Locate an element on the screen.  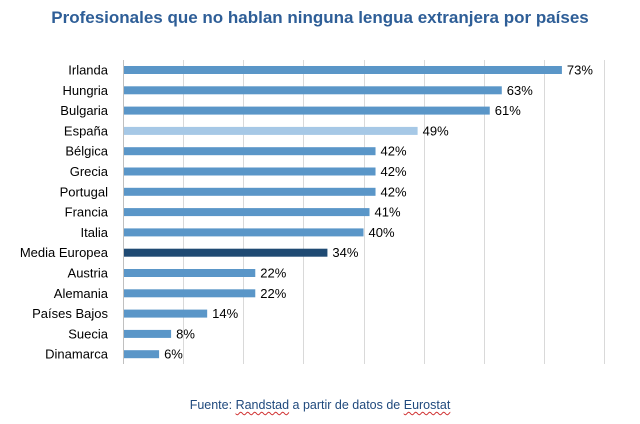
bar-belgica is located at coordinates (250, 151).